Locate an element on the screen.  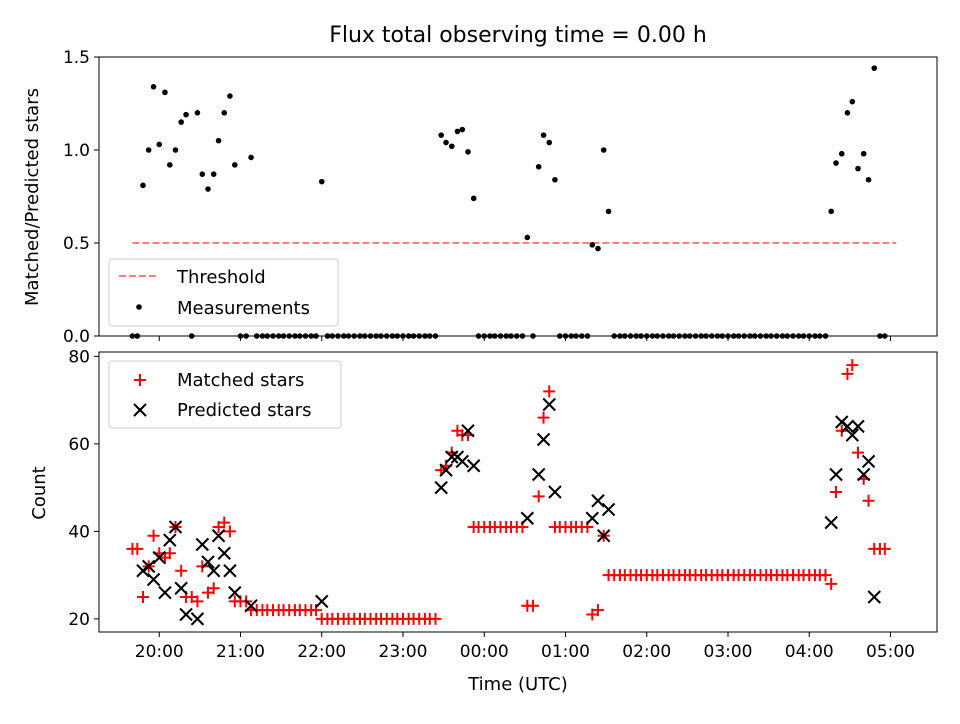
measurements-legend-swatch is located at coordinates (139, 307).